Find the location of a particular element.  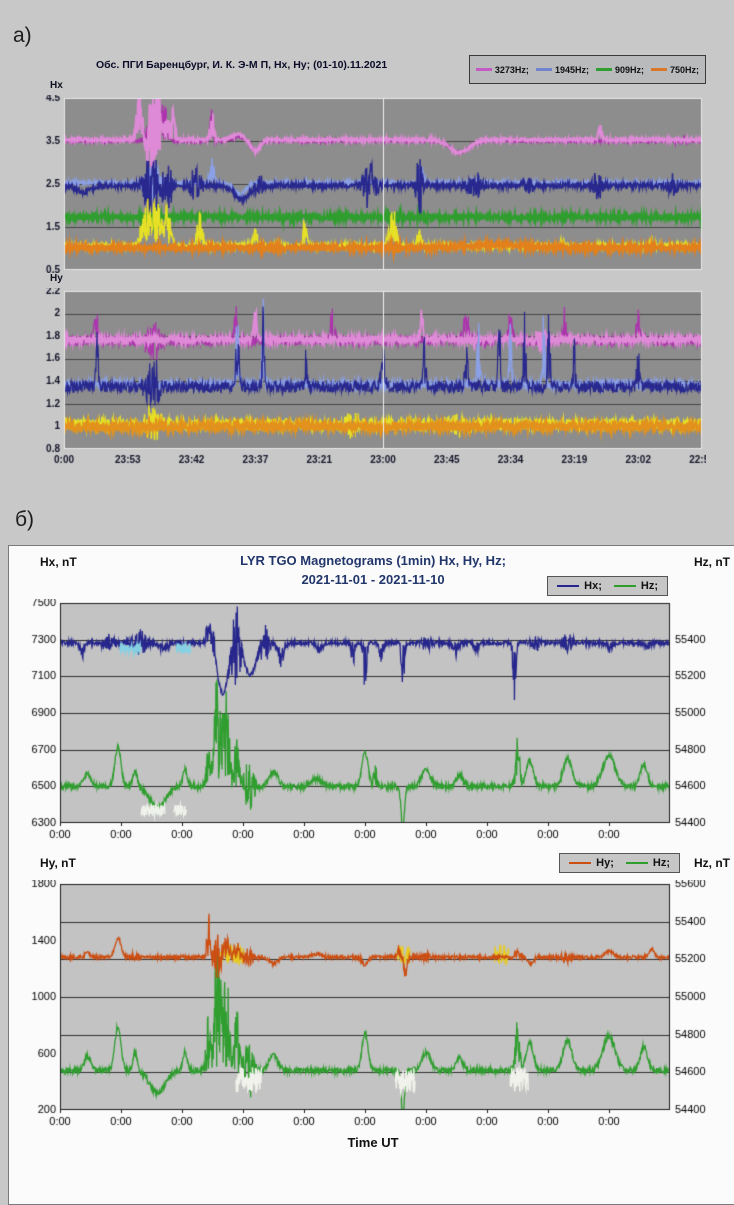

legend-item-hz-bottom: Hz; is located at coordinates (647, 863).